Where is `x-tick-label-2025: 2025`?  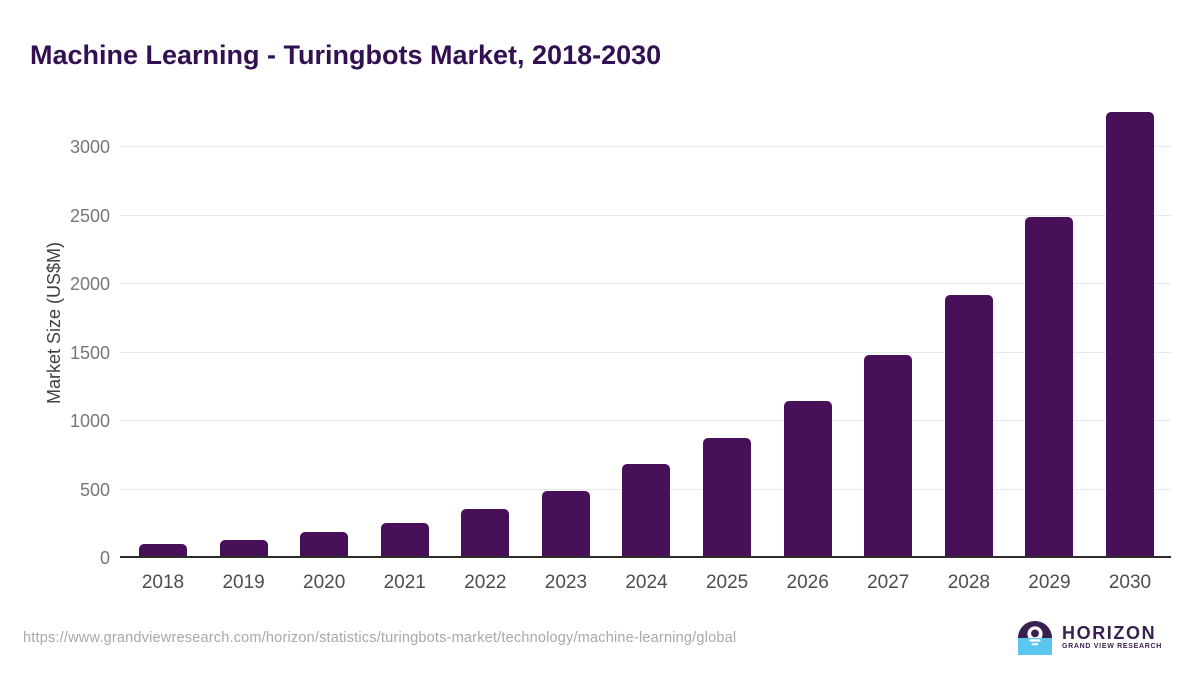 x-tick-label-2025: 2025 is located at coordinates (727, 582).